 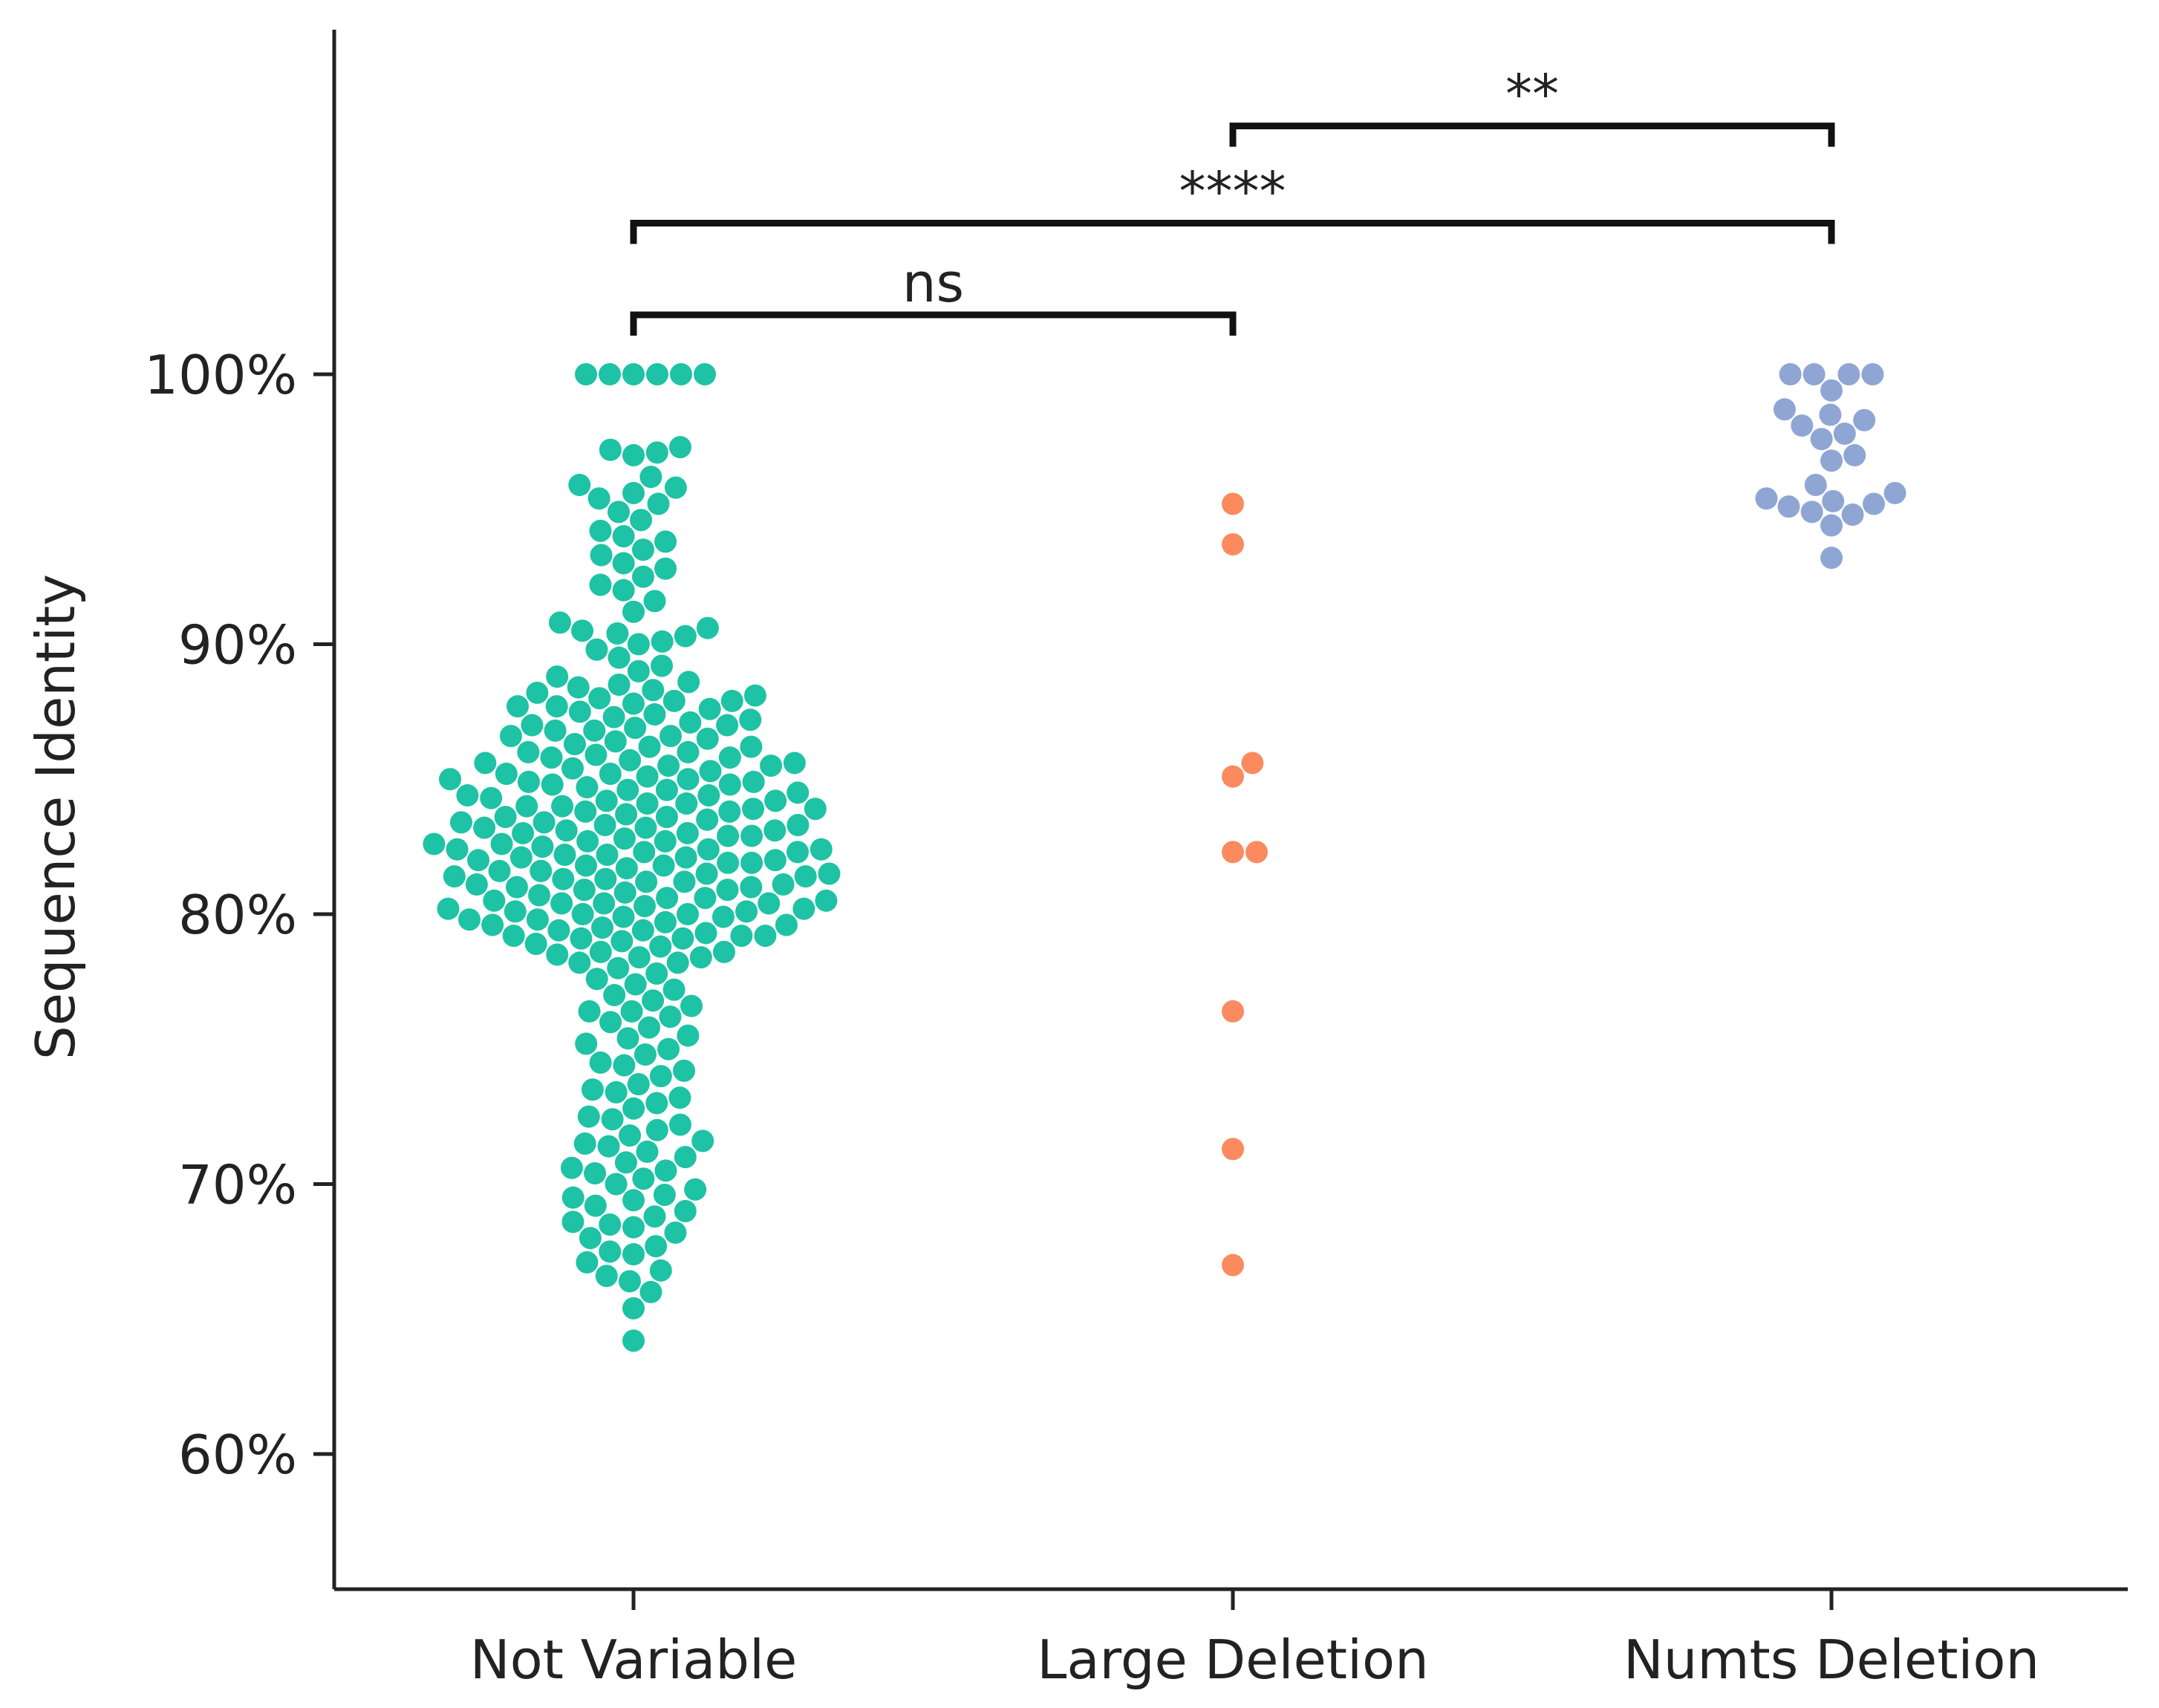 I want to click on x-tick-label: Large Deletion, so click(x=1232, y=1660).